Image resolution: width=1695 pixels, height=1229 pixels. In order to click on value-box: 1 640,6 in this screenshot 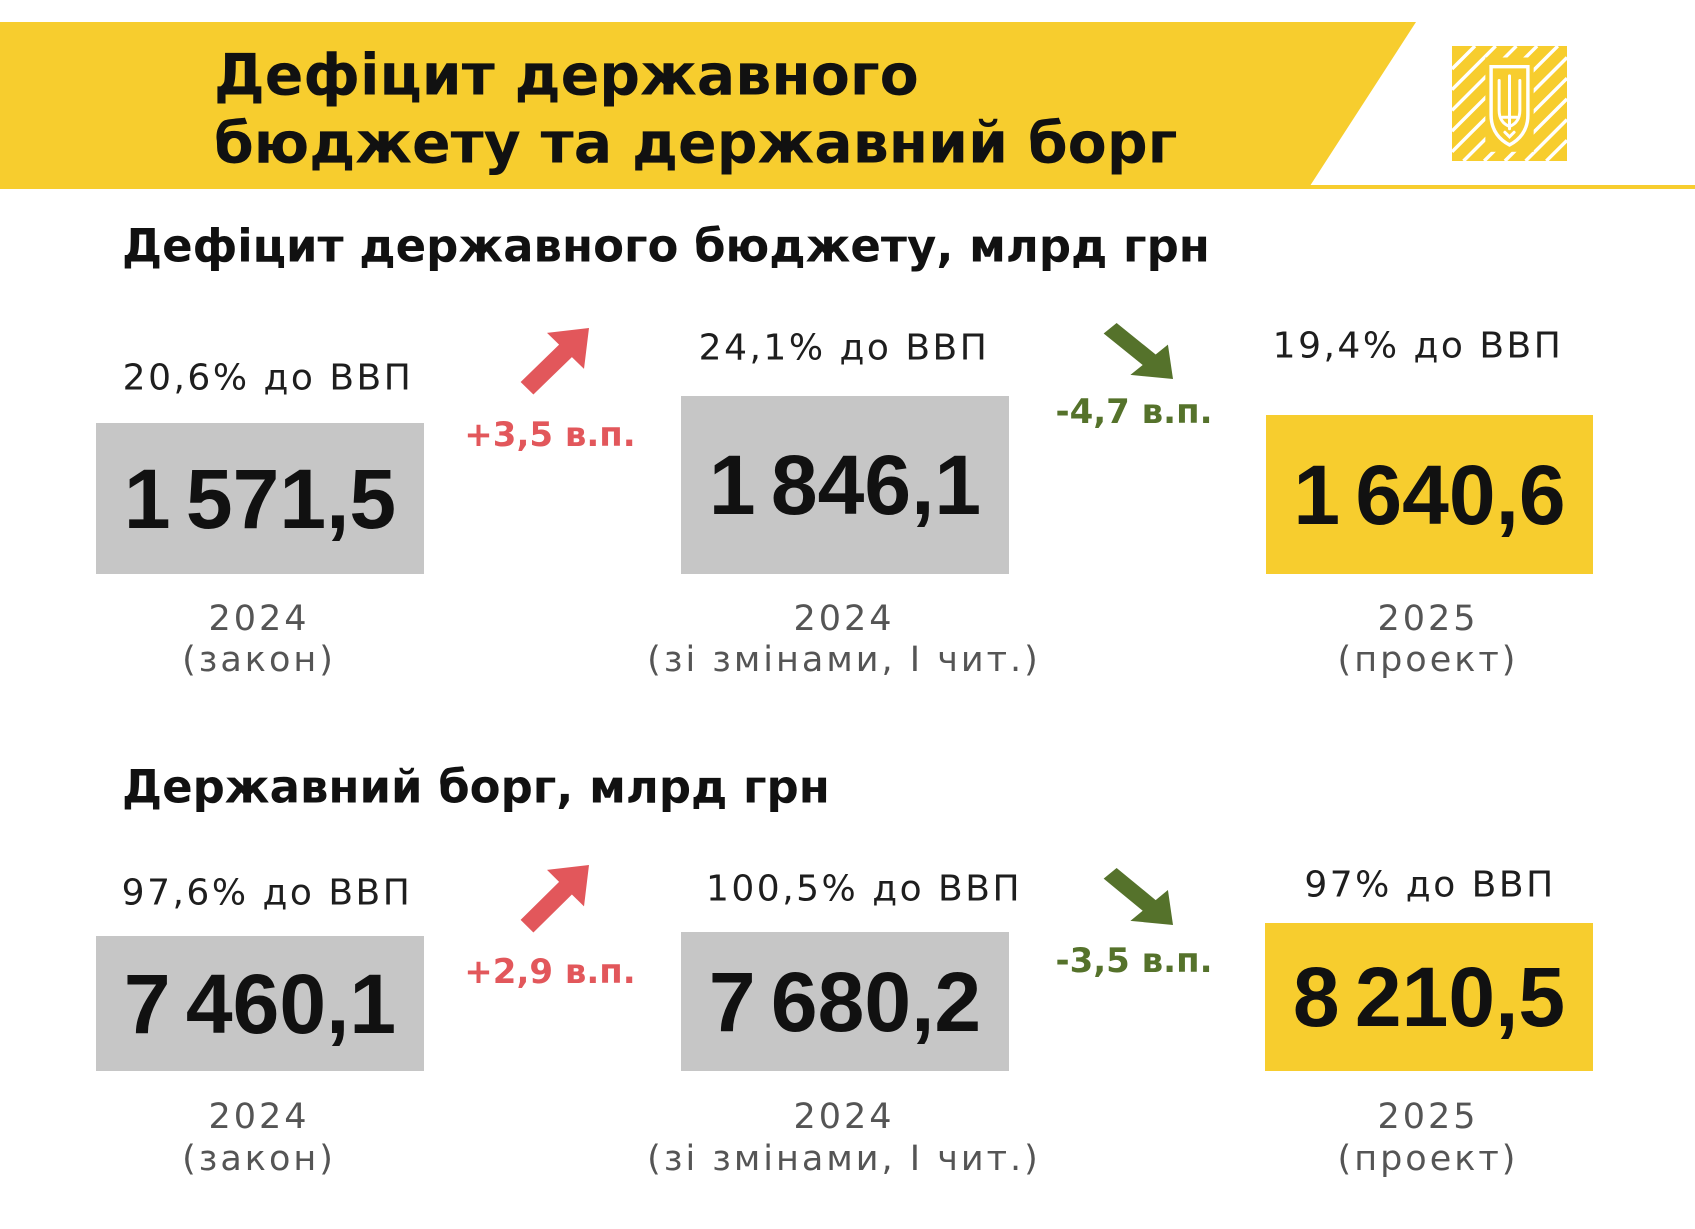, I will do `click(1429, 494)`.